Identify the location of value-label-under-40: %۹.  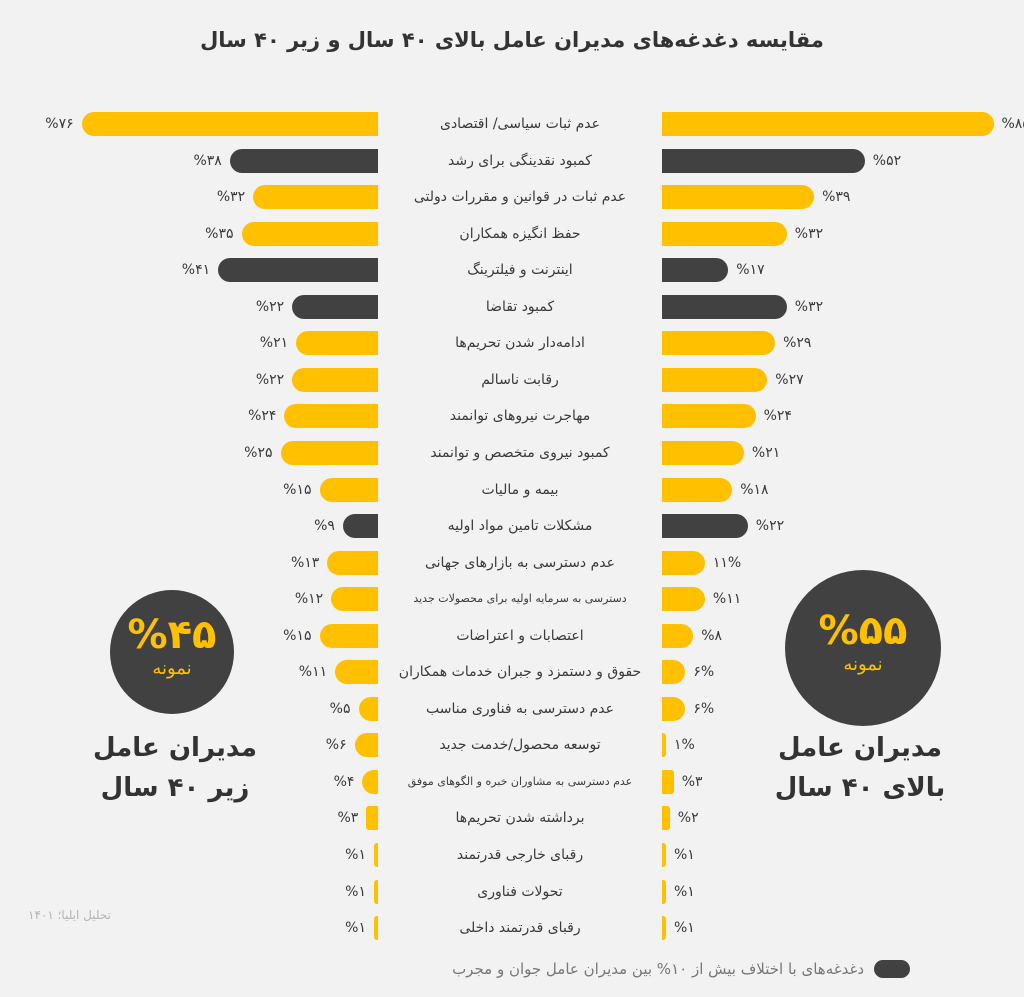
(324, 526).